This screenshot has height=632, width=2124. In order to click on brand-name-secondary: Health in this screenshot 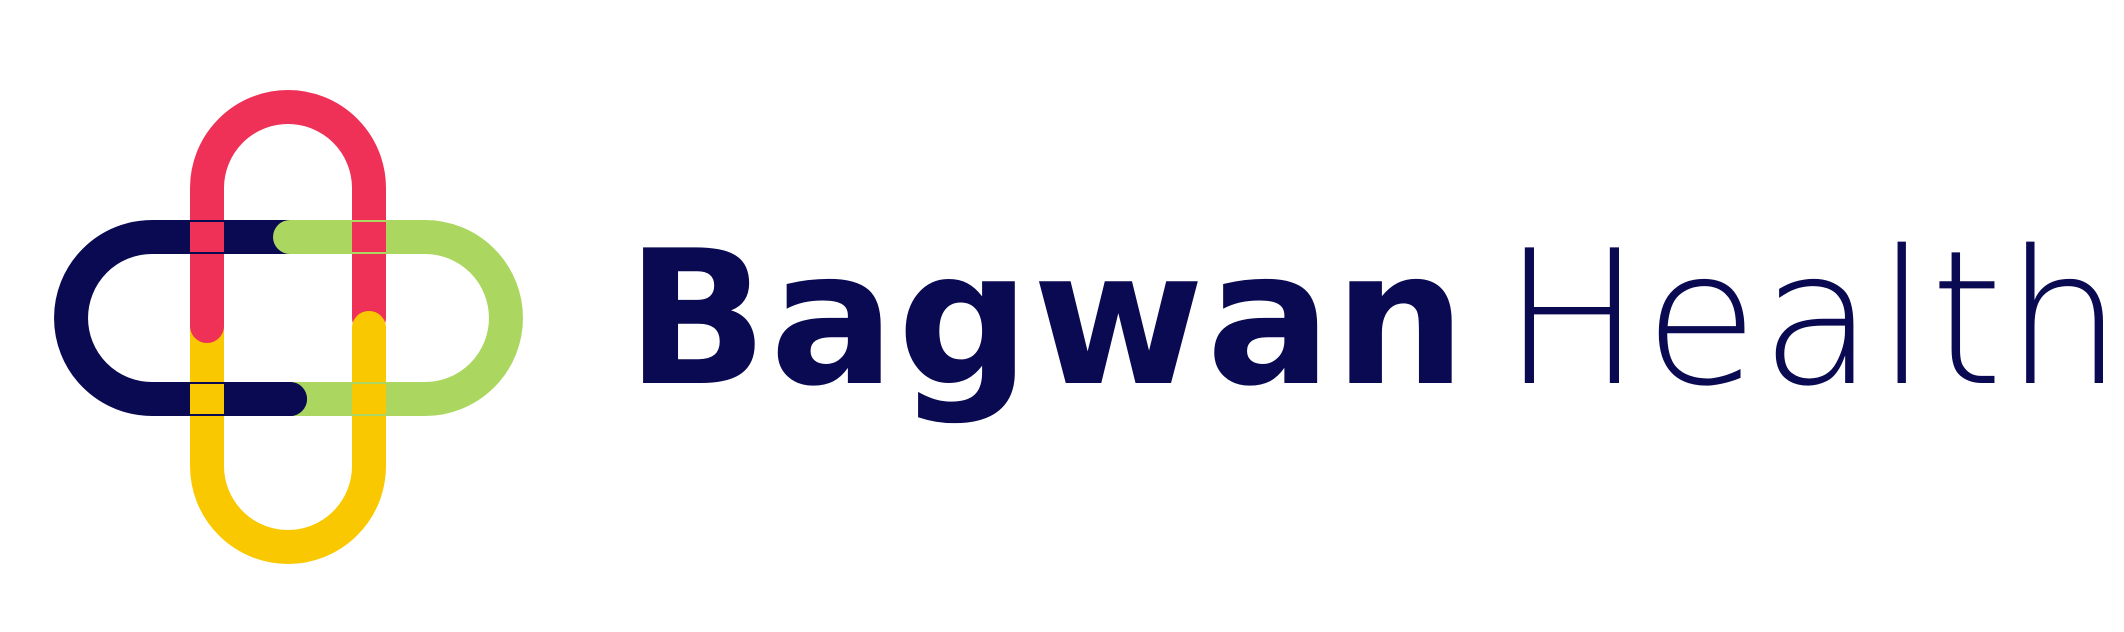, I will do `click(1813, 318)`.